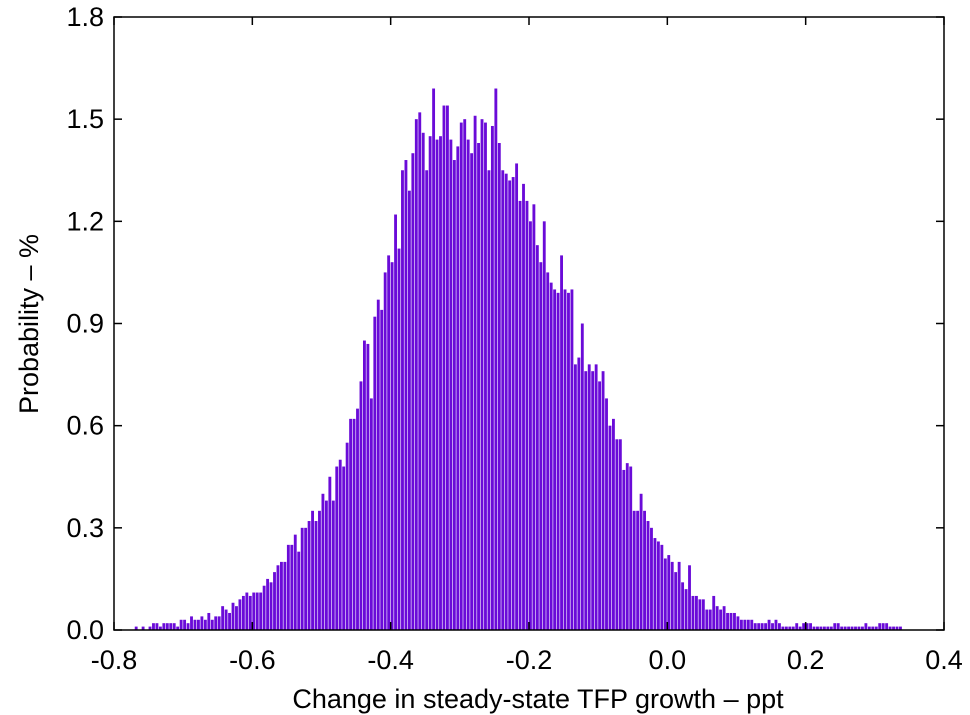 The image size is (970, 715). Describe the element at coordinates (668, 660) in the screenshot. I see `x-tick-label: 0.0` at that location.